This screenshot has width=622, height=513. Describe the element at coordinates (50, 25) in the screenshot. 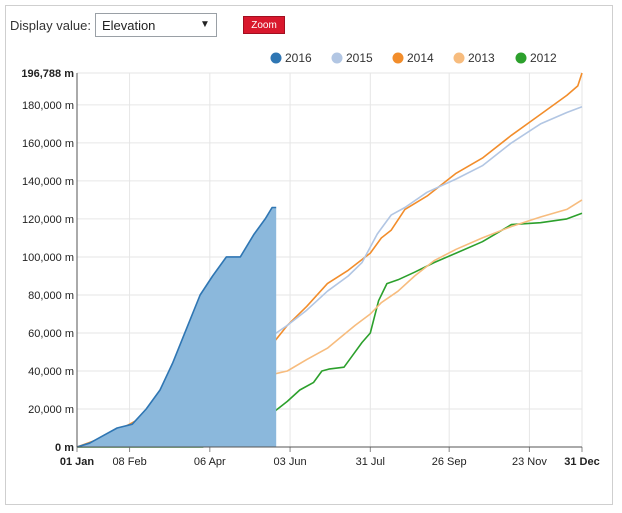

I see `display-value-label: Display value:` at that location.